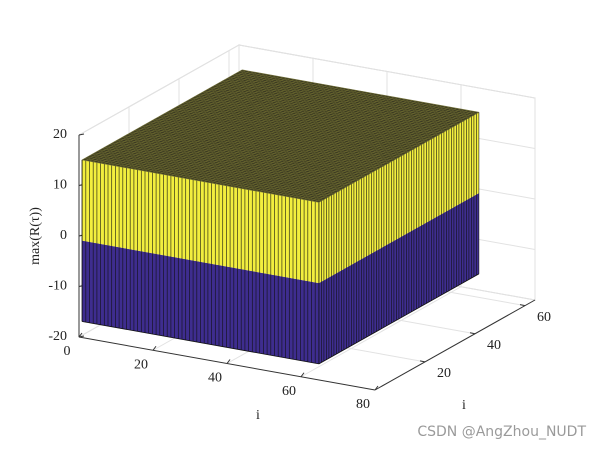  What do you see at coordinates (141, 364) in the screenshot?
I see `x-tick-label: 20` at bounding box center [141, 364].